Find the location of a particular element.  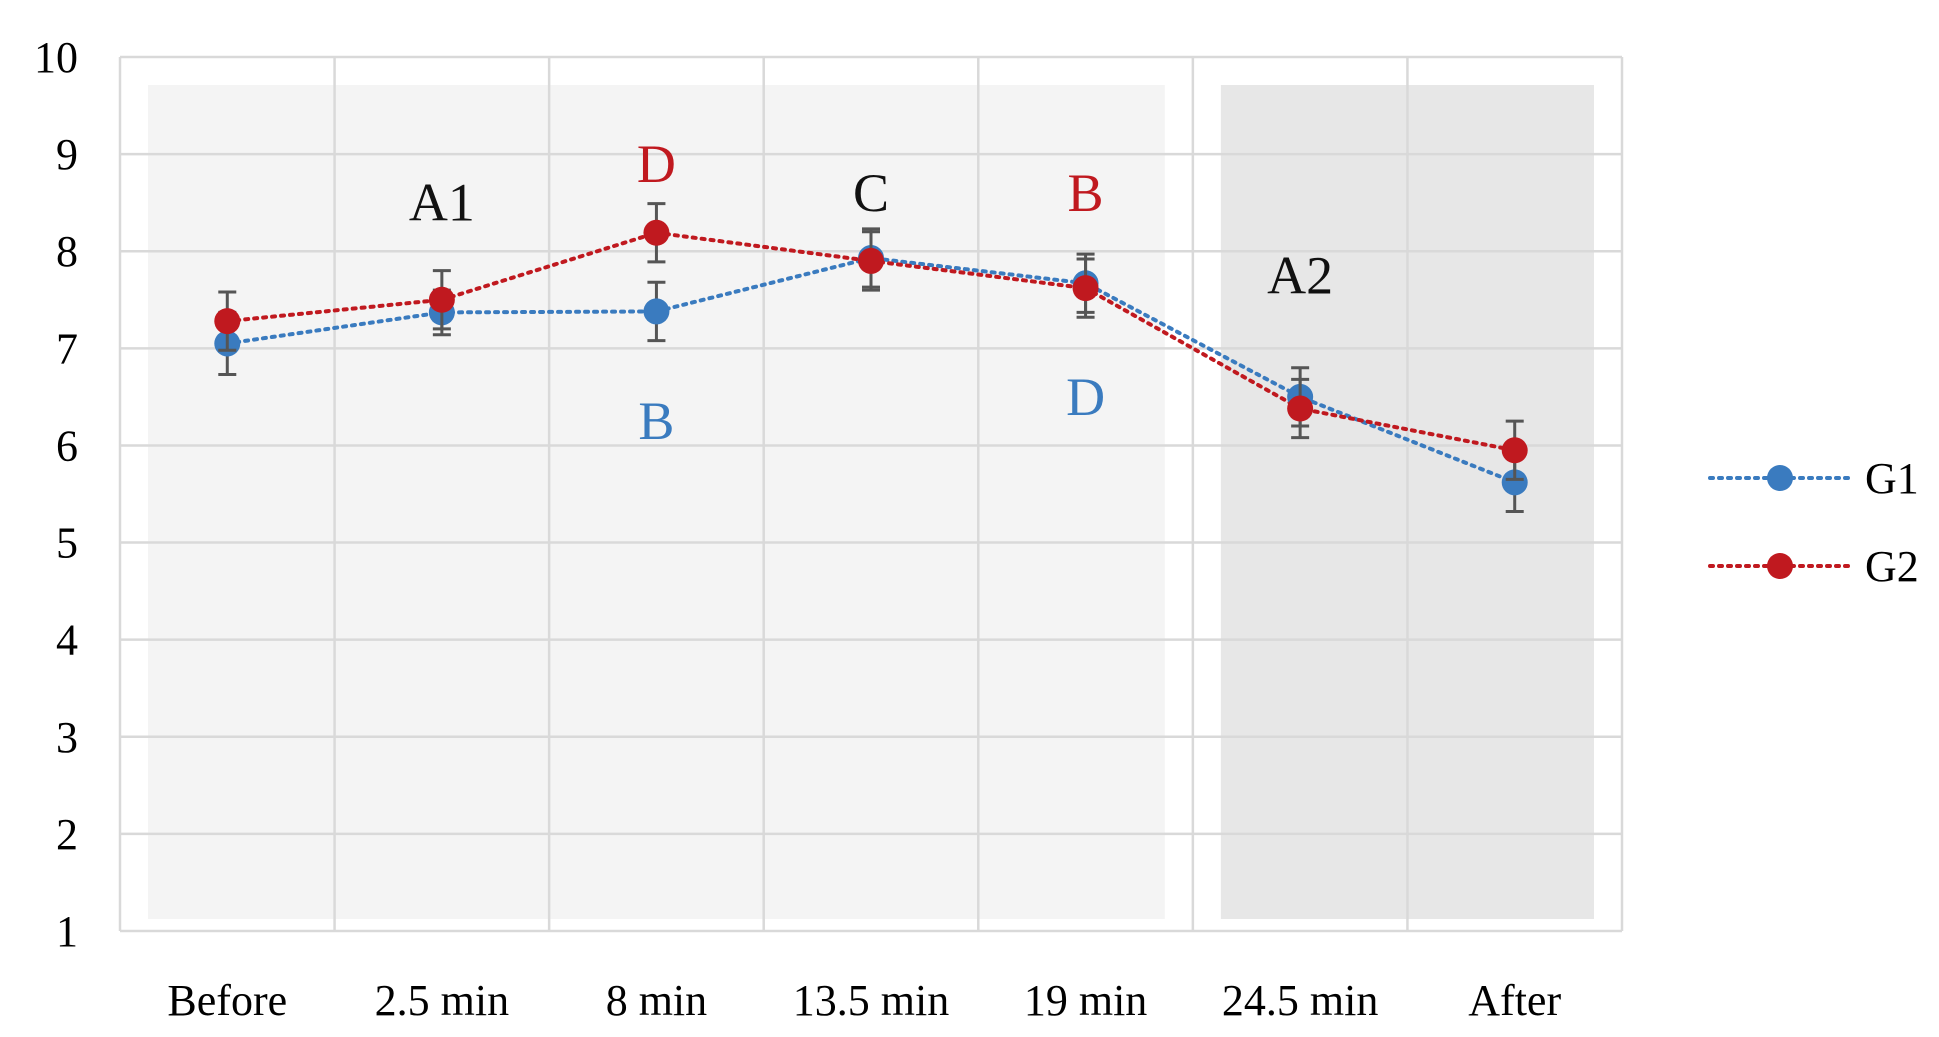

x-tick-label: 2.5 min is located at coordinates (442, 1000).